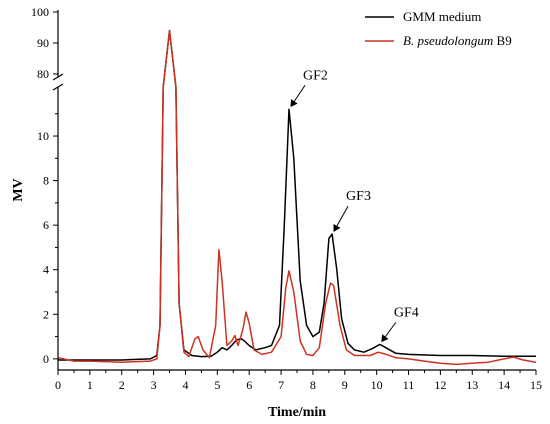 This screenshot has height=424, width=550. I want to click on x-tick-label: 7, so click(281, 385).